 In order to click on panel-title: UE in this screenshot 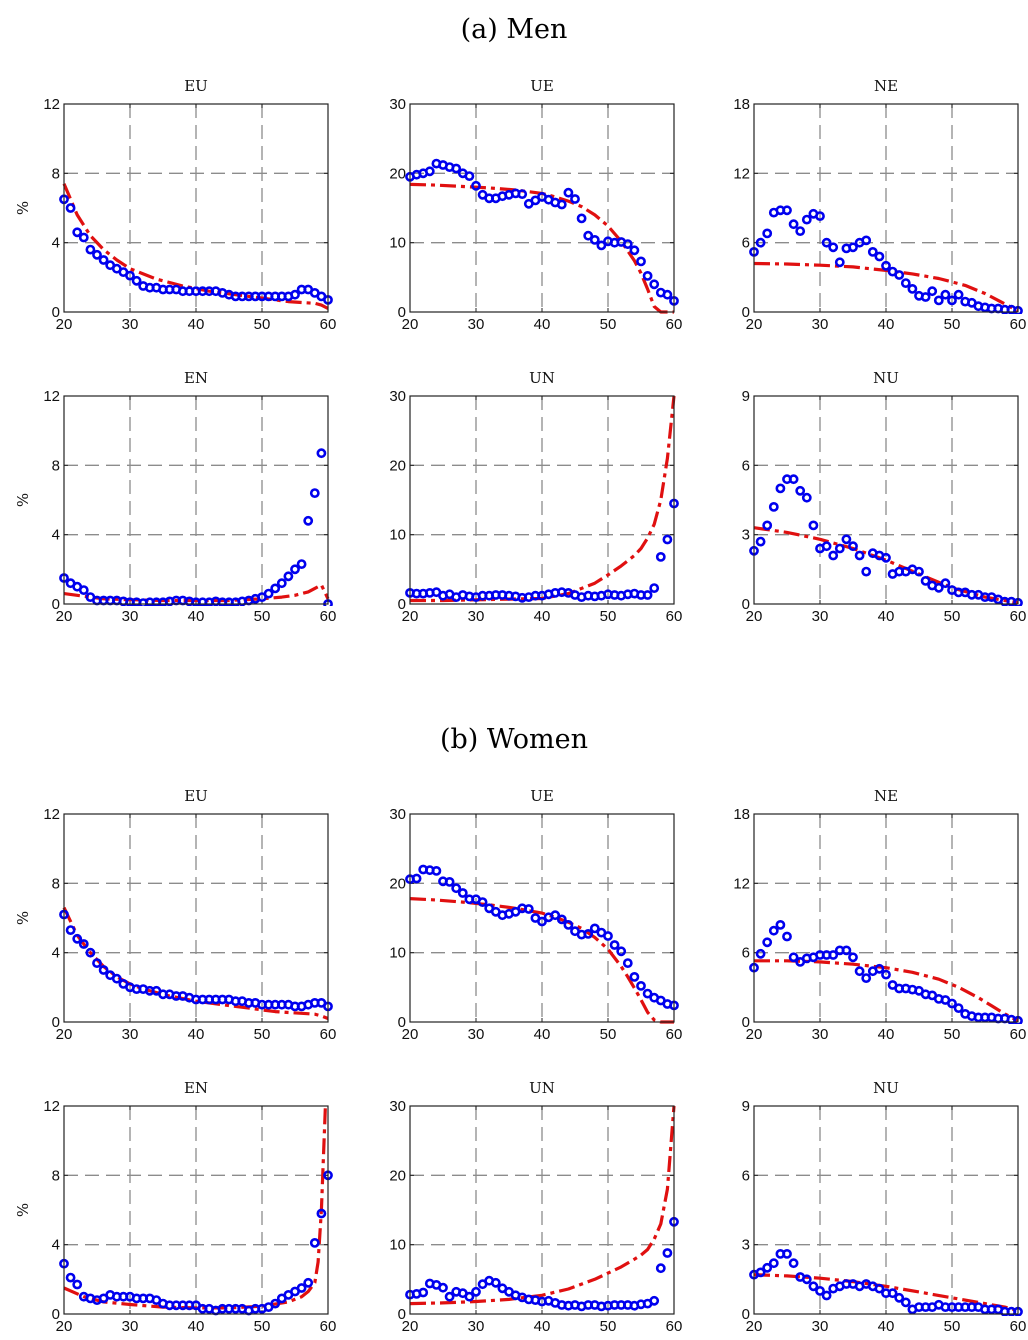, I will do `click(542, 796)`.